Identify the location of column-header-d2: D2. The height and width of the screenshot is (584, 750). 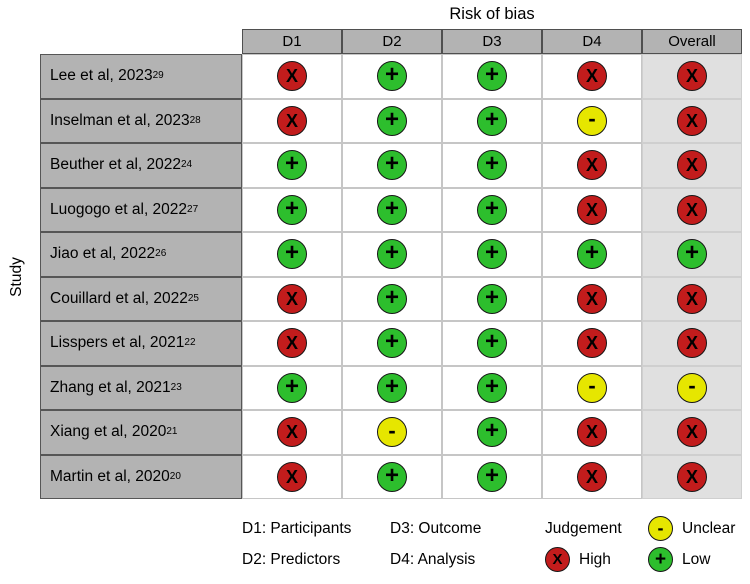
(392, 41).